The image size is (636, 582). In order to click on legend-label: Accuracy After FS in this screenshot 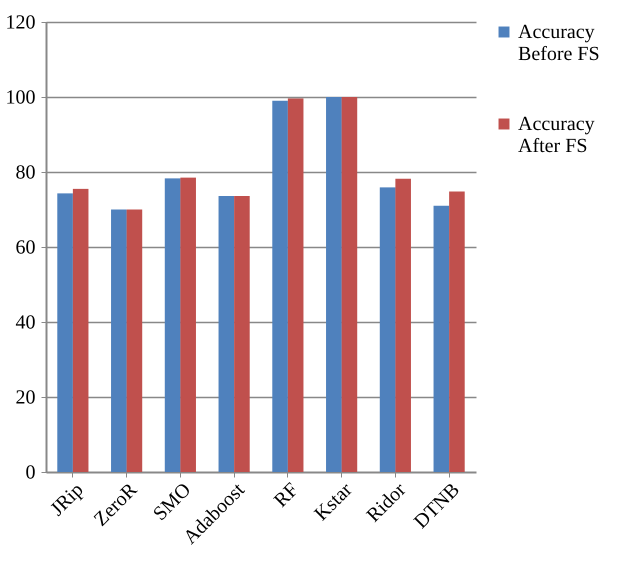, I will do `click(556, 135)`.